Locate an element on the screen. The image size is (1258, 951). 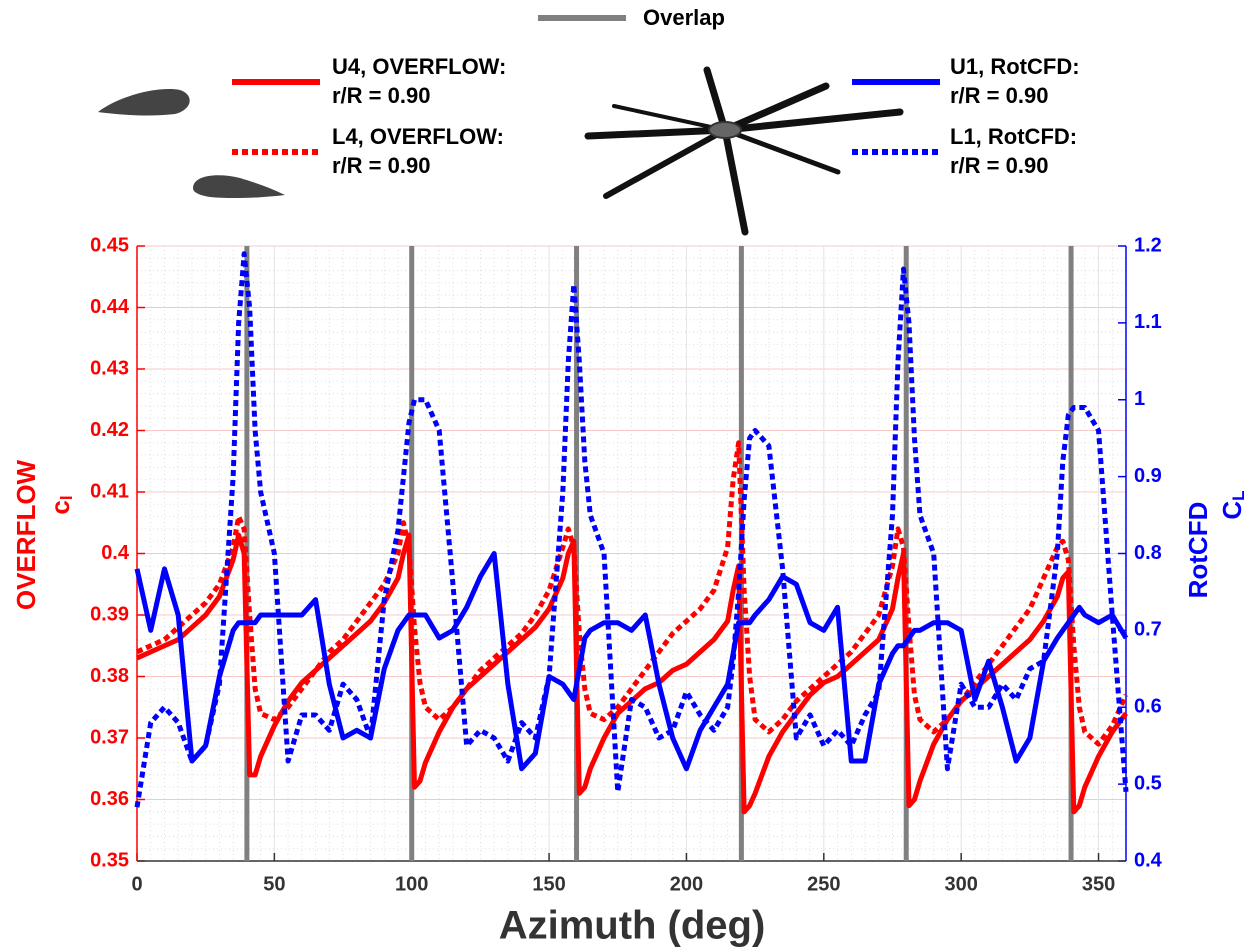
legend-label: Overlap is located at coordinates (684, 17).